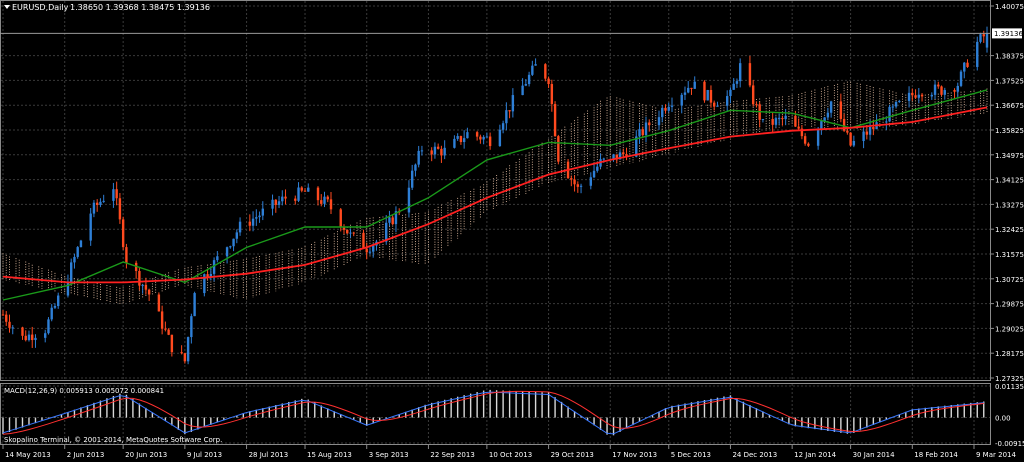  I want to click on time-tick-label: 28 Jul 2013, so click(269, 455).